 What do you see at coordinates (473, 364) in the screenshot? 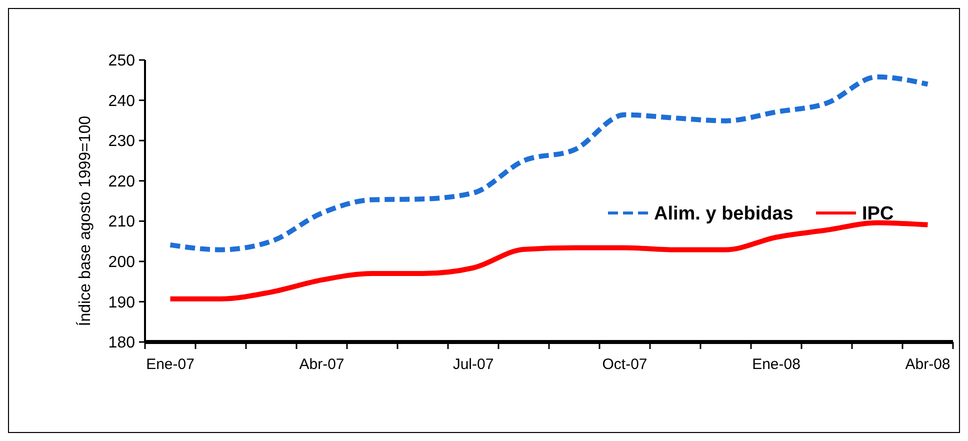
I see `x-tick-label: Jul-07` at bounding box center [473, 364].